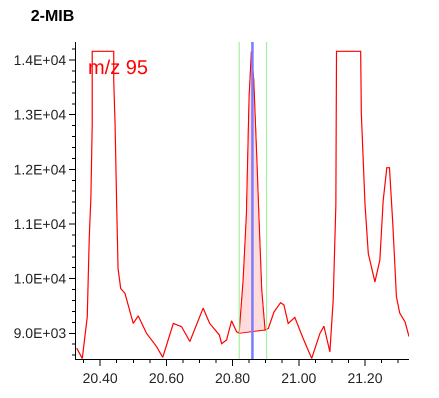 The width and height of the screenshot is (439, 398). What do you see at coordinates (40, 224) in the screenshot?
I see `y-tick-label: 1.1E+04` at bounding box center [40, 224].